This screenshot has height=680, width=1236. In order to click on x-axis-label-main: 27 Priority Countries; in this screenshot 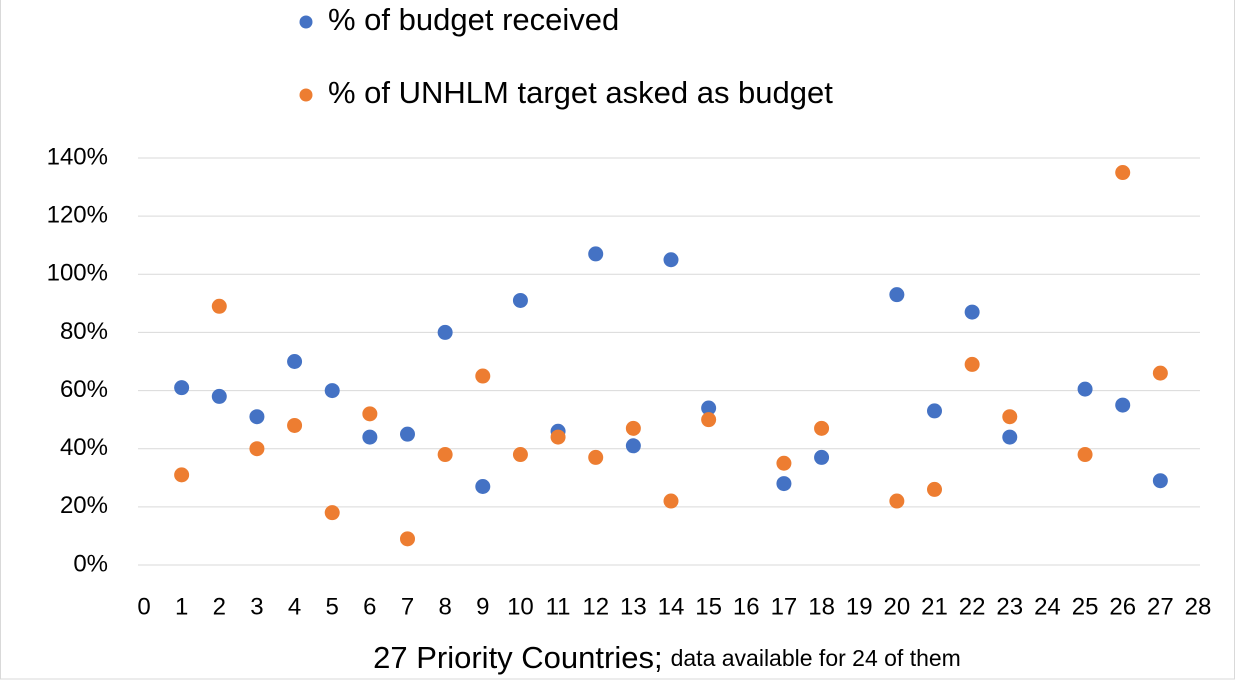, I will do `click(517, 657)`.